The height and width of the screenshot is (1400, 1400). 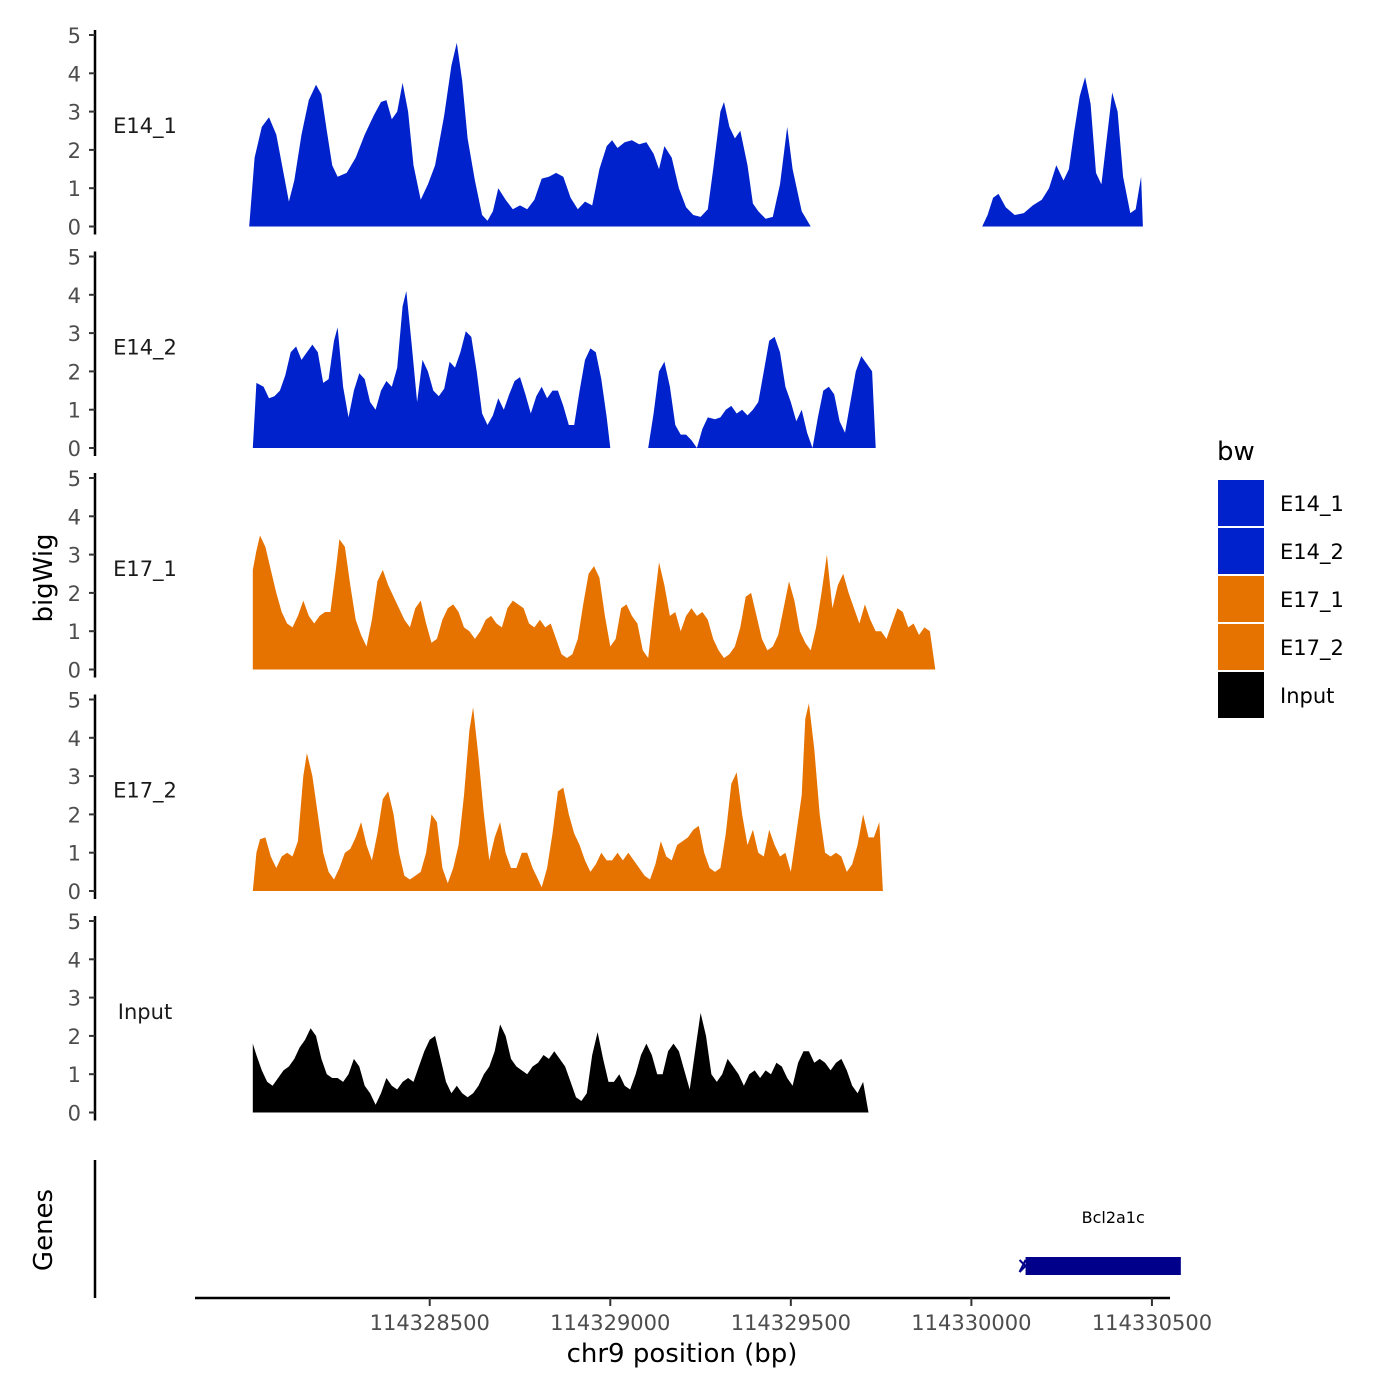 I want to click on gene-Bcl2a1c: Bcl2a1c, so click(x=1099, y=1241).